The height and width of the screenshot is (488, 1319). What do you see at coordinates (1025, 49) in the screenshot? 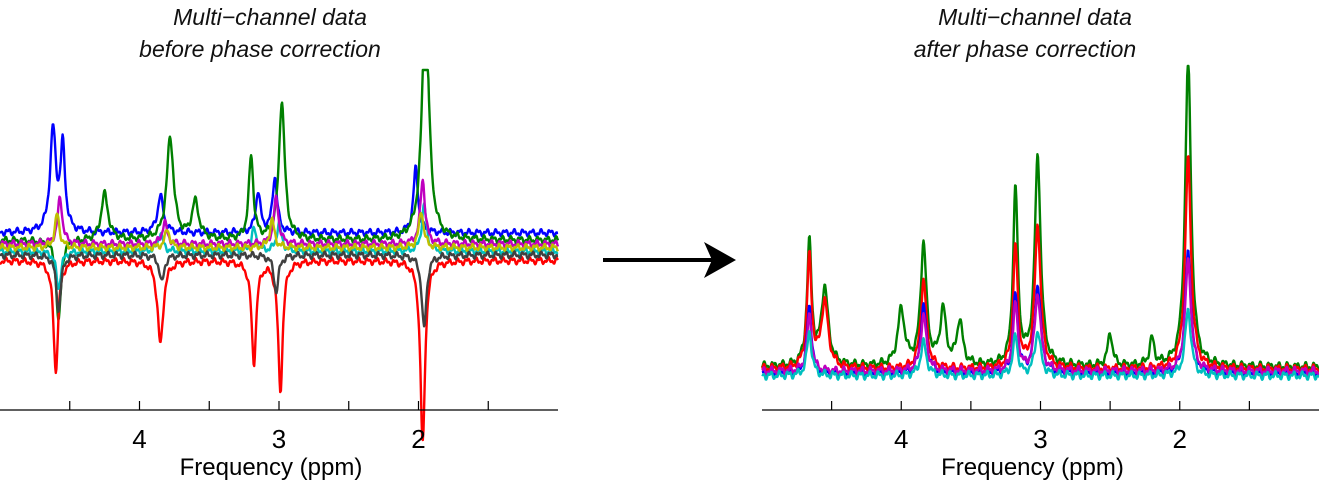
I see `chart-title-line-2: after phase correction` at bounding box center [1025, 49].